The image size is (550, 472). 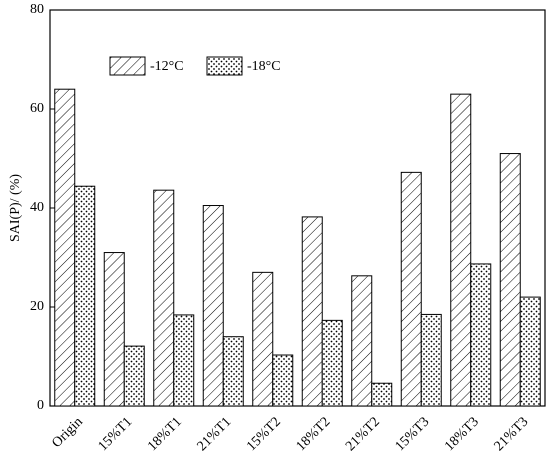 I want to click on x-tick-label: 15%T1, so click(x=116, y=434).